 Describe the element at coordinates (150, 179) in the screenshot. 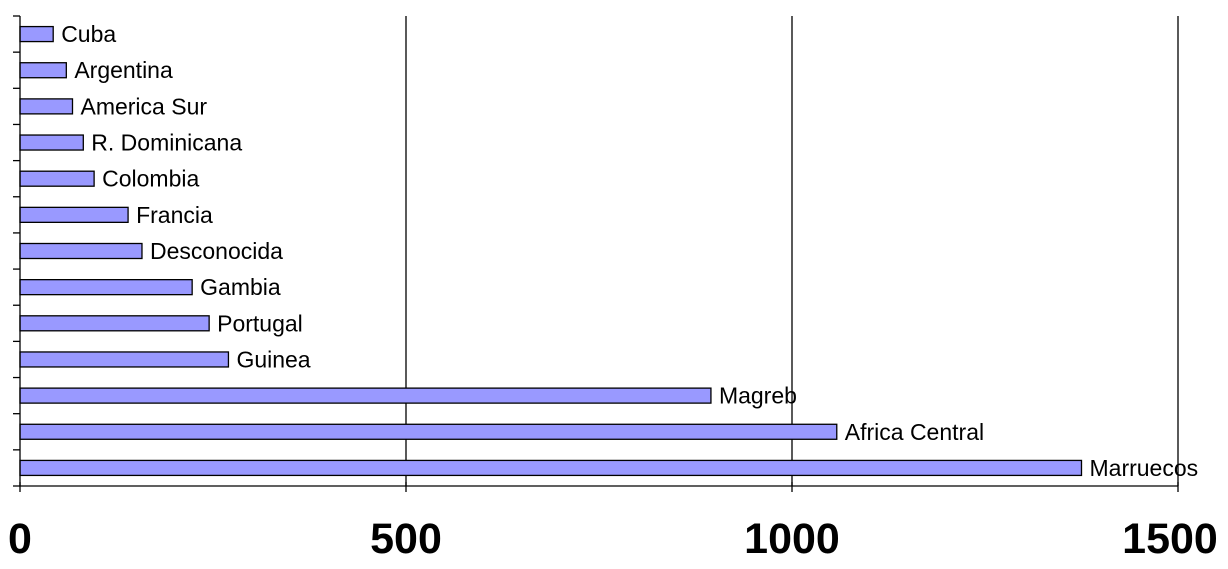

I see `bar-label-colombia: Colombia` at that location.